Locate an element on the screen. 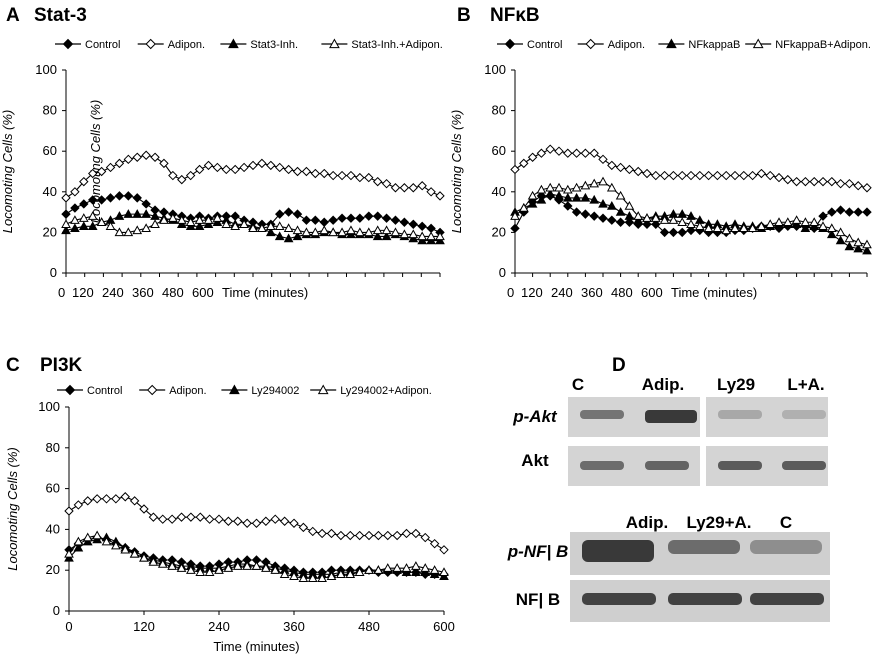 The image size is (894, 666). x-tick-label: 360 is located at coordinates (592, 292).